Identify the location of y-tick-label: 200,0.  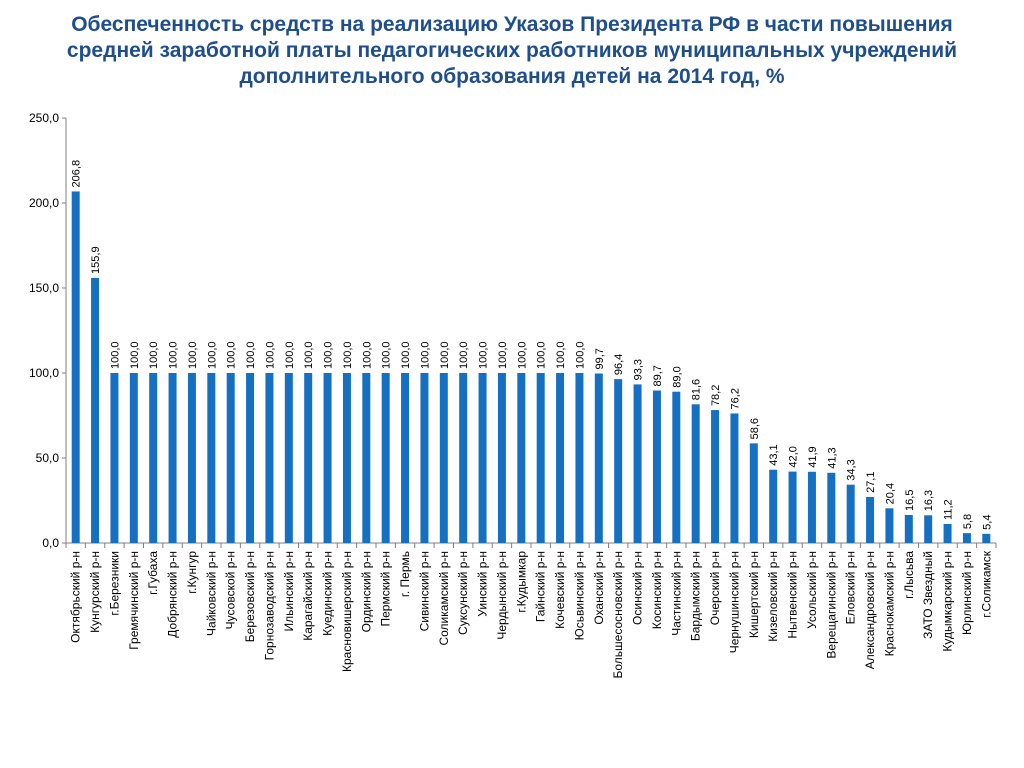
(44, 203).